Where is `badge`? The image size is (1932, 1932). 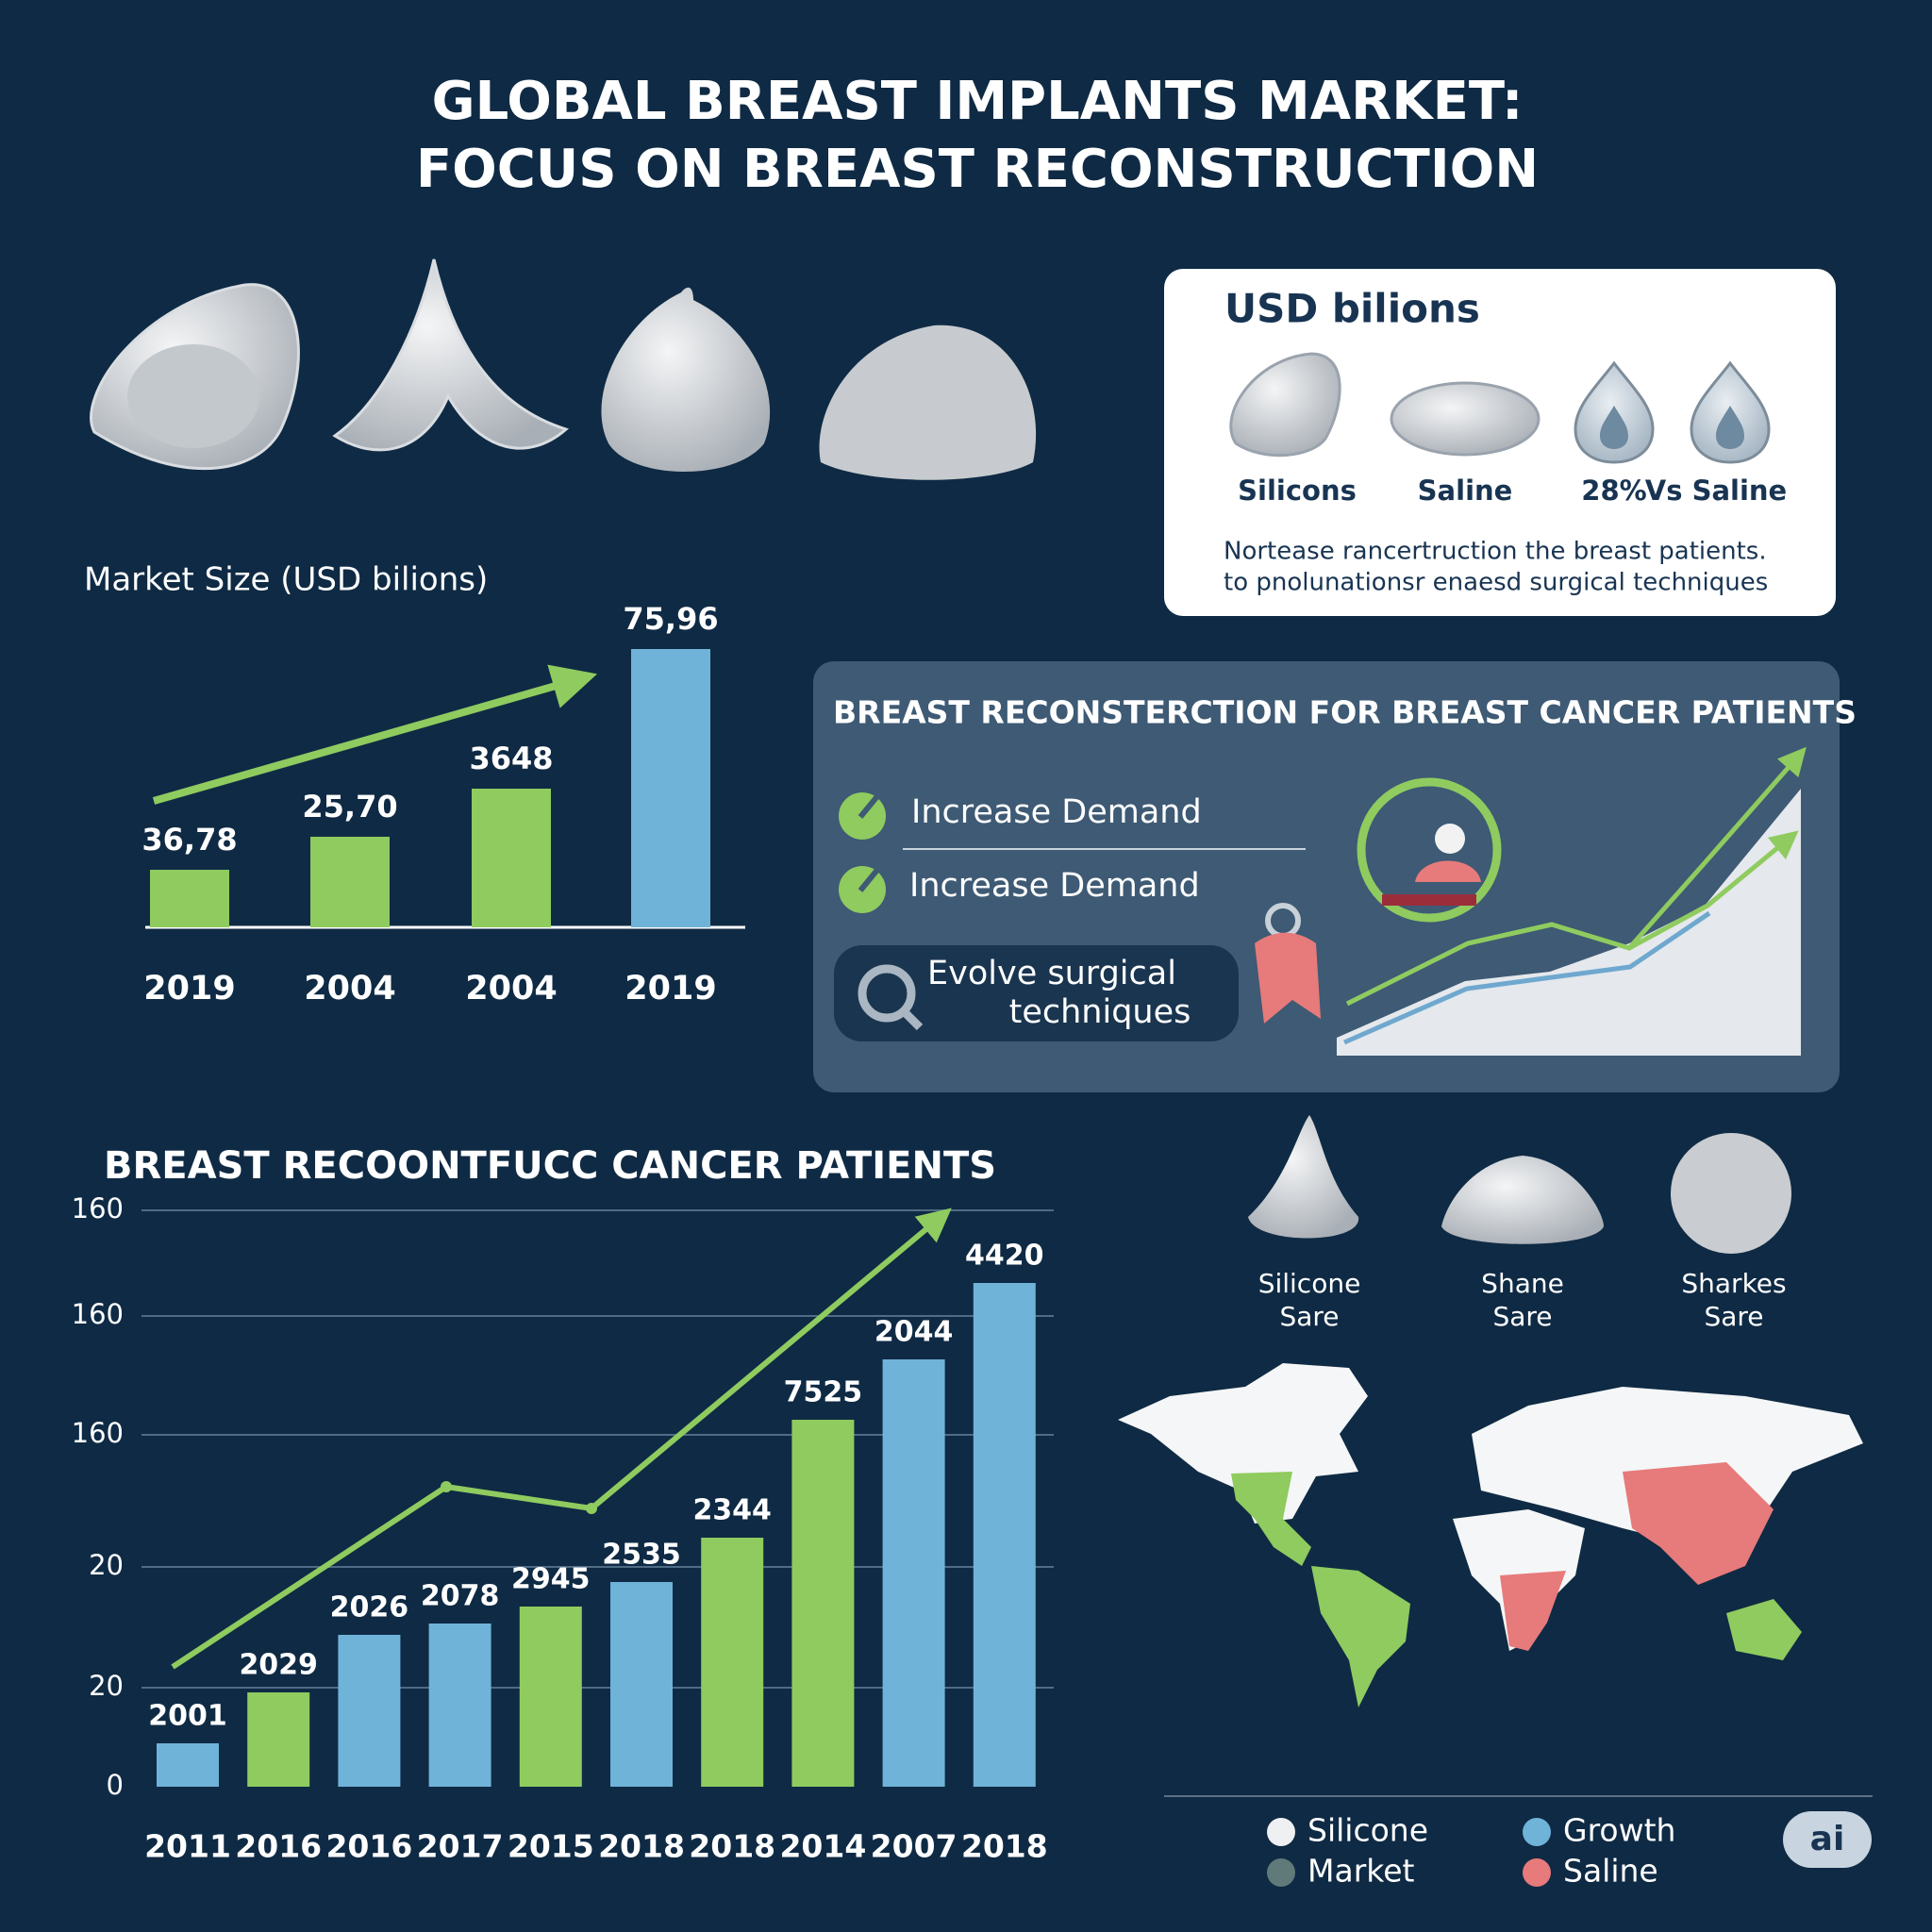 badge is located at coordinates (1827, 1839).